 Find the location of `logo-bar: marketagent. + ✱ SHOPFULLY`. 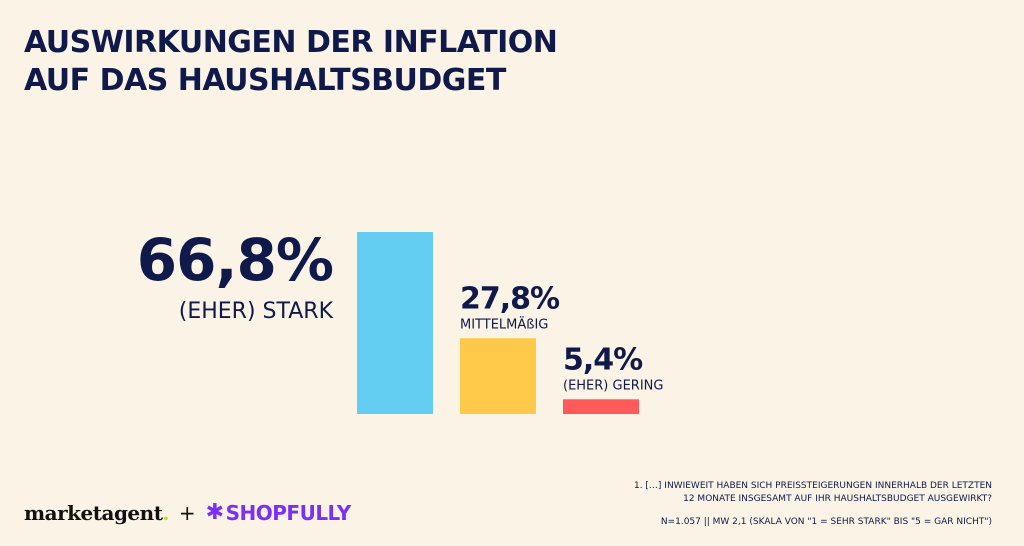

logo-bar: marketagent. + ✱ SHOPFULLY is located at coordinates (187, 512).